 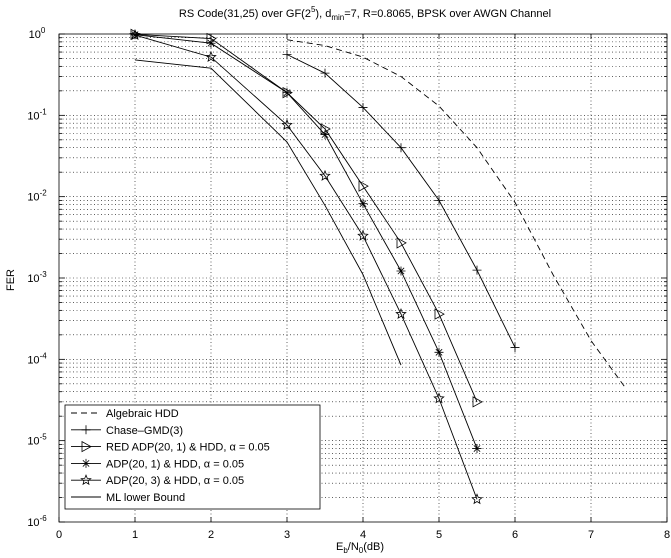 I want to click on y-tick-label: 10⁰, so click(x=37, y=33).